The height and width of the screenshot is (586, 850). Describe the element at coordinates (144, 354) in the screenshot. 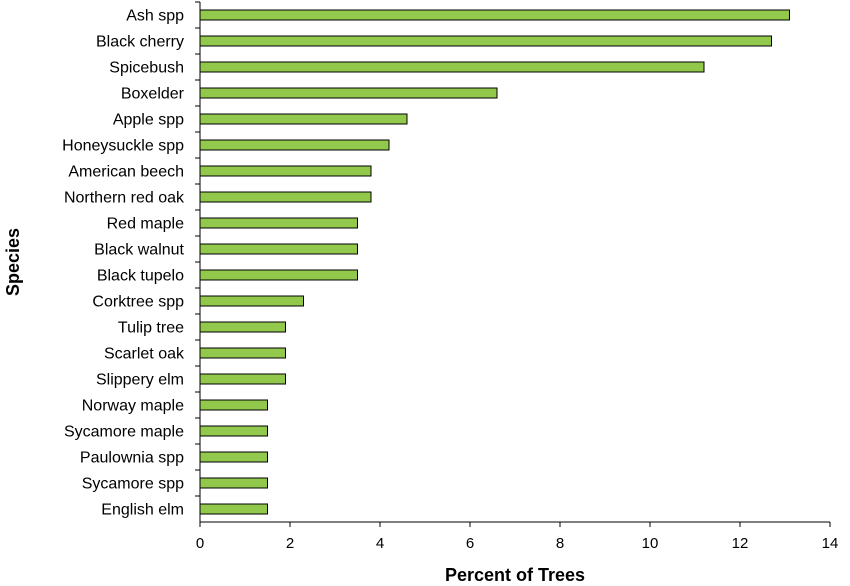

I see `category-label: Scarlet oak` at that location.